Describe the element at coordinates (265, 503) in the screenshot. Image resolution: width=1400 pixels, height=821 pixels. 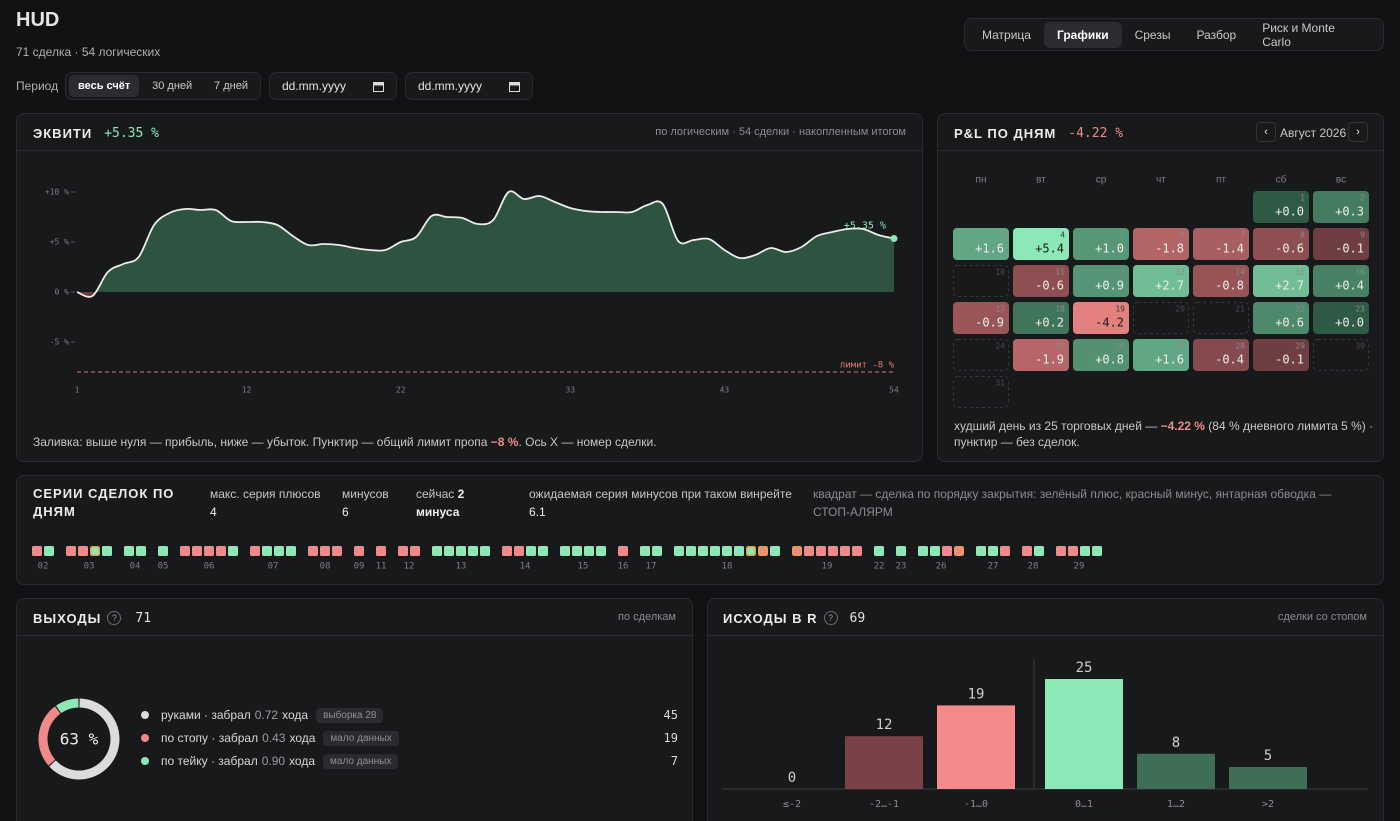
I see `stat: макс. серия плюсов 4` at that location.